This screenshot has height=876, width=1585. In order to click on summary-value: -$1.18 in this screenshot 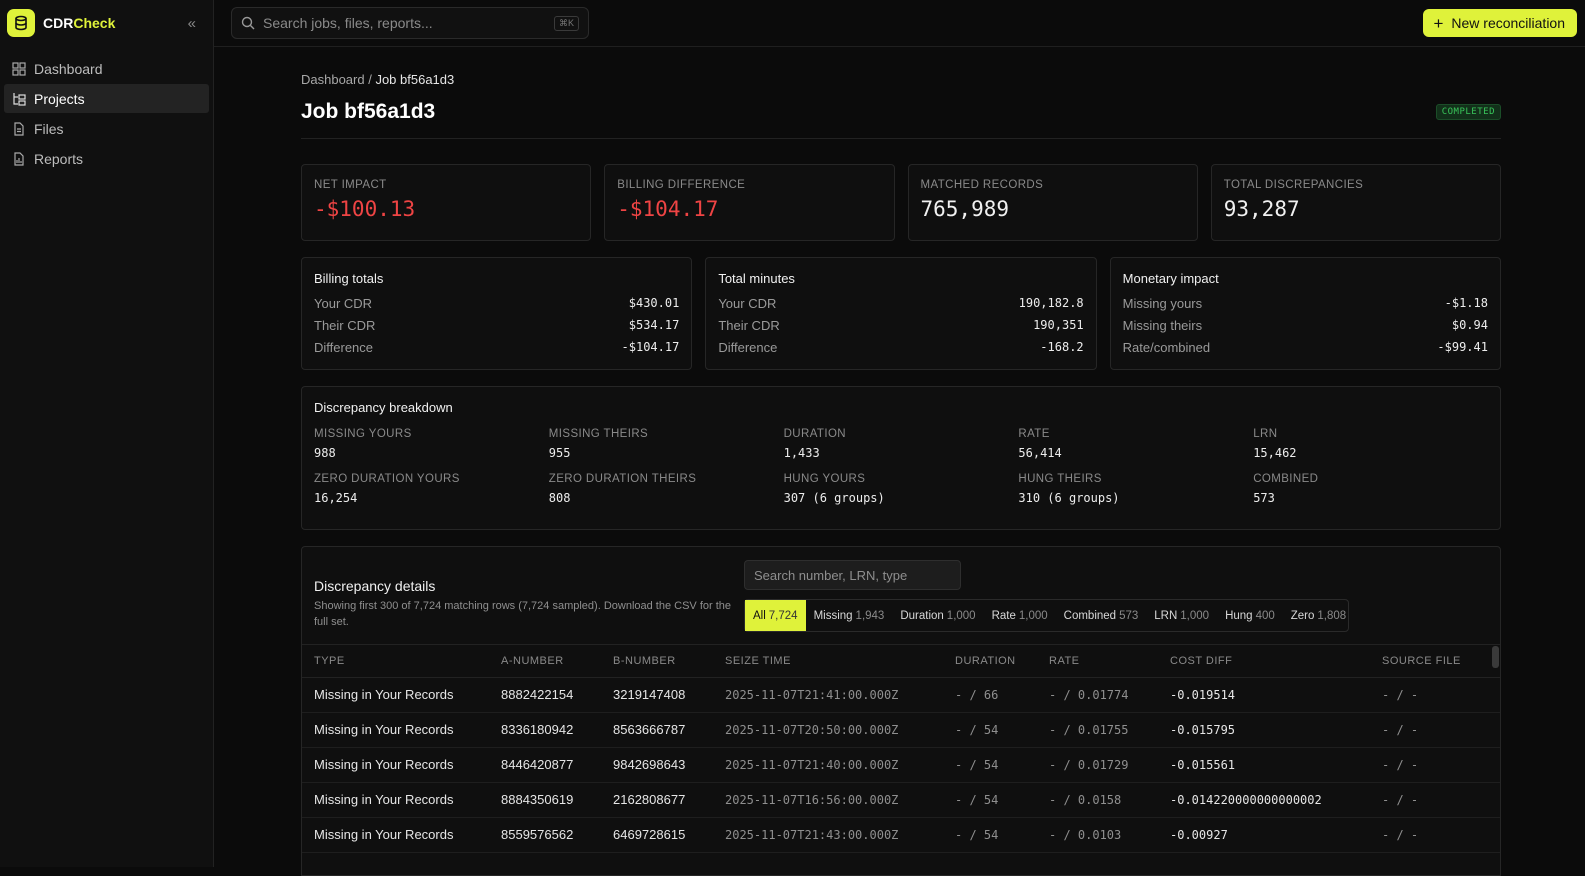, I will do `click(1466, 303)`.